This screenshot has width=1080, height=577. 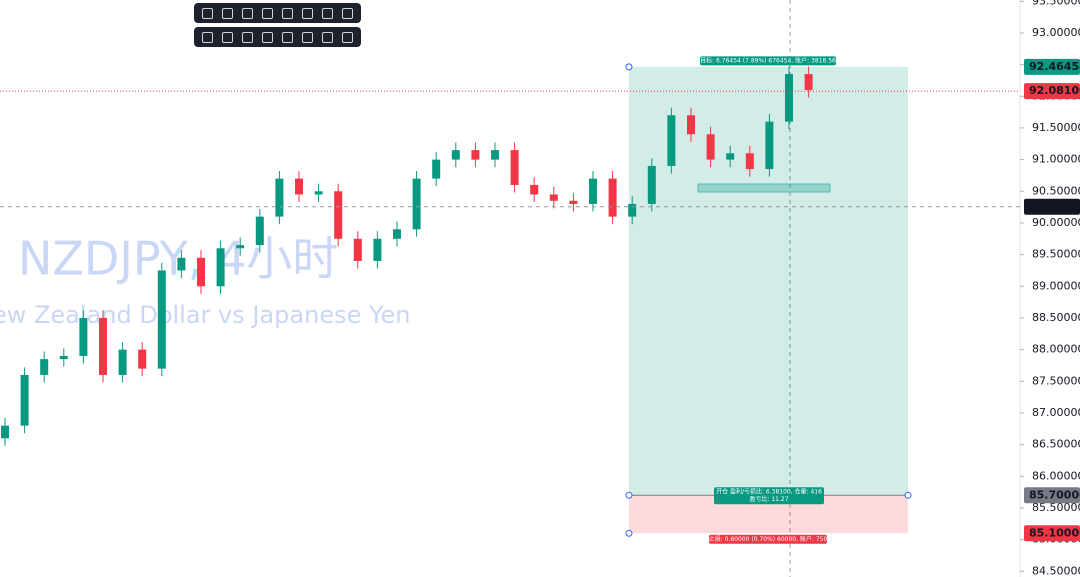 What do you see at coordinates (1056, 159) in the screenshot?
I see `y-tick-label: 91.00000` at bounding box center [1056, 159].